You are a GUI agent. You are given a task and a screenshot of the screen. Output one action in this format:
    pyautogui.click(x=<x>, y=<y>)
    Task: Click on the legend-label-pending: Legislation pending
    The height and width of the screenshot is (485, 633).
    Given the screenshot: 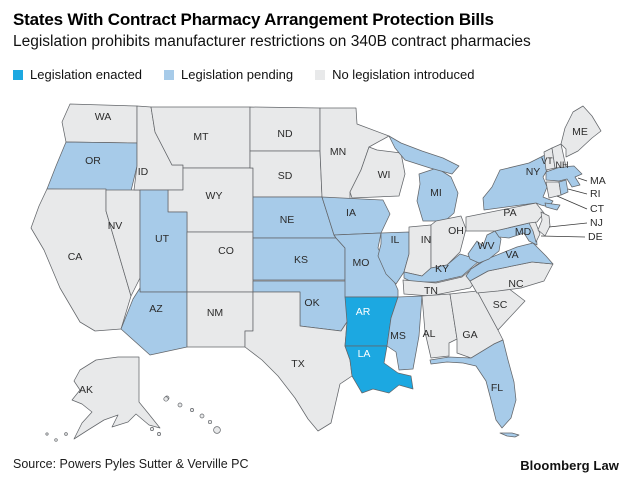 What is the action you would take?
    pyautogui.click(x=237, y=74)
    